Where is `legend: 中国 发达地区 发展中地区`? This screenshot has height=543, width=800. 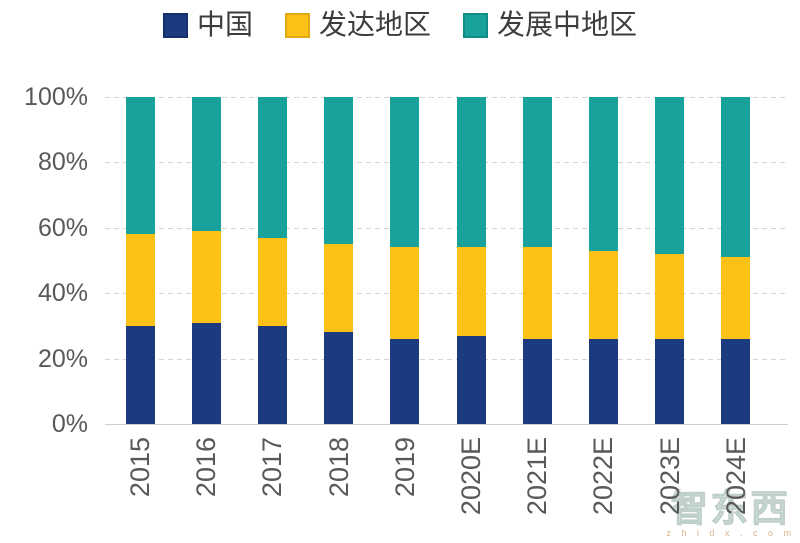
legend: 中国 发达地区 发展中地区 is located at coordinates (400, 24).